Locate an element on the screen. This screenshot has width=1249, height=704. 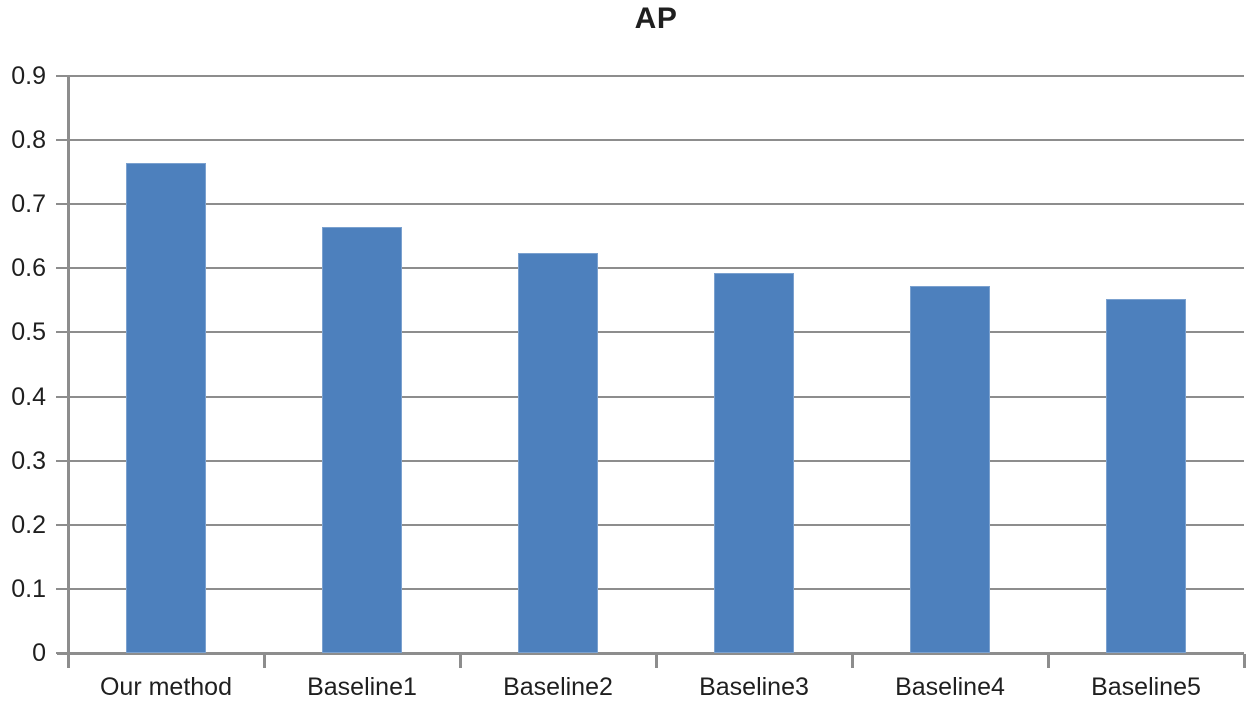
x-axis-label: Our method is located at coordinates (165, 687).